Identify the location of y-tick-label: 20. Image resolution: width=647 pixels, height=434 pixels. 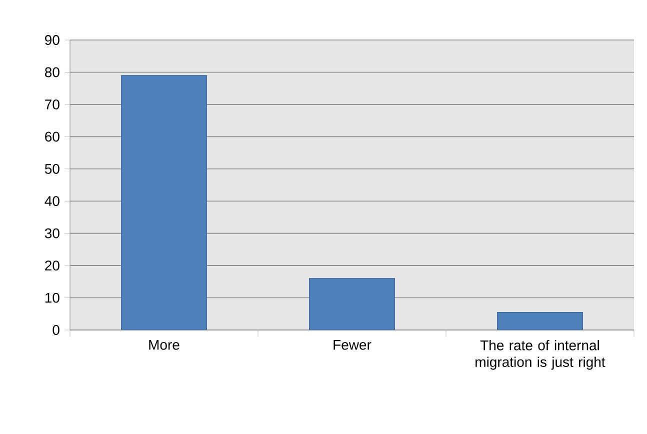
(52, 265).